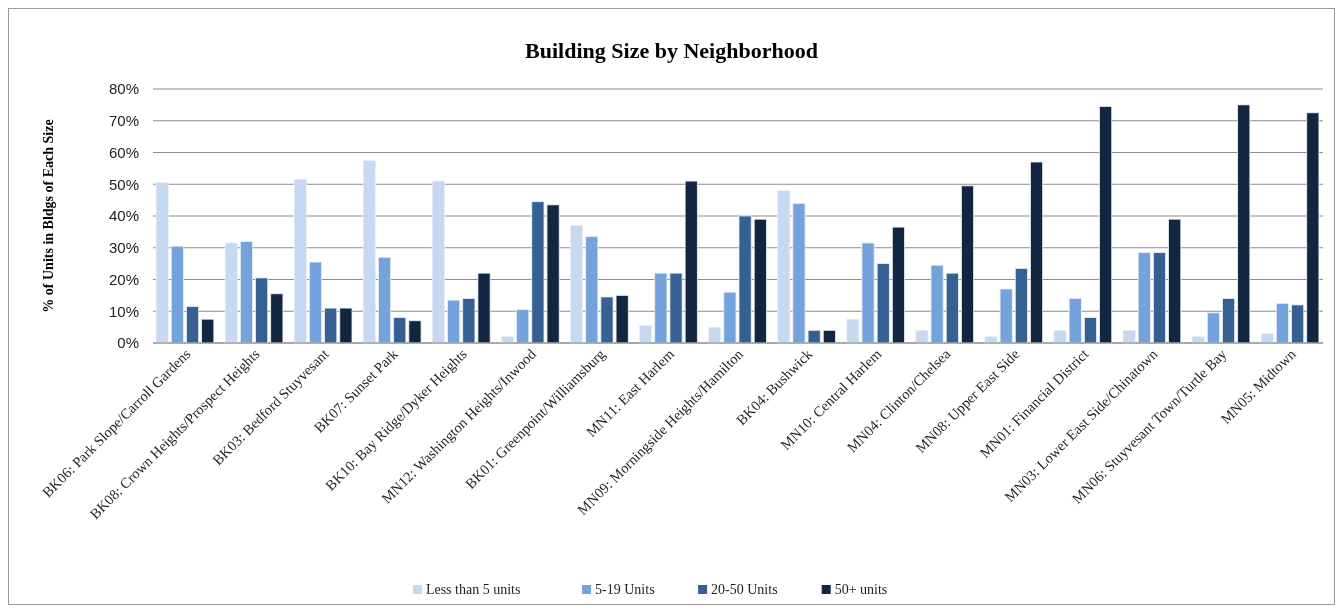  Describe the element at coordinates (861, 589) in the screenshot. I see `legend-label: 50+ units` at that location.